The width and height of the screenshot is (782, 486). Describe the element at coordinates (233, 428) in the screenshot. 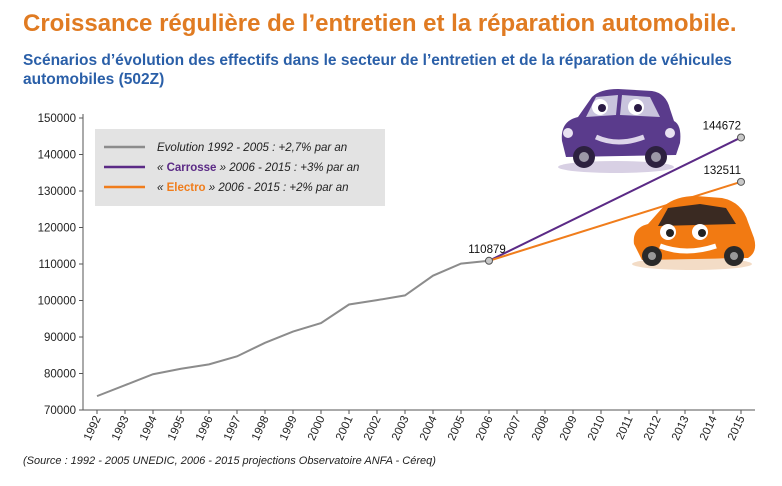

I see `x-tick-label: 1997` at that location.